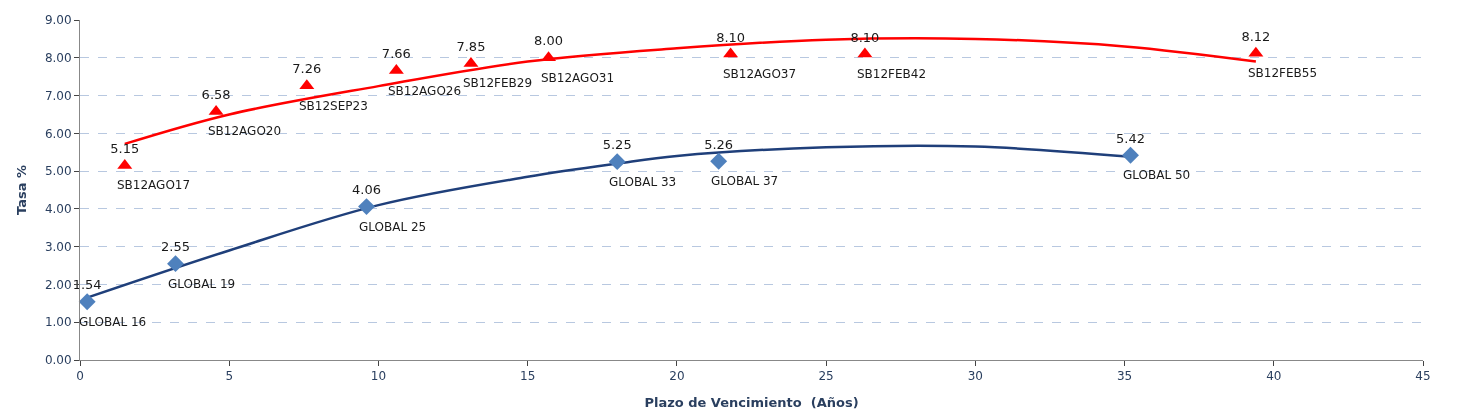 The image size is (1483, 420). Describe the element at coordinates (154, 185) in the screenshot. I see `annotation: SB12AGO17` at that location.